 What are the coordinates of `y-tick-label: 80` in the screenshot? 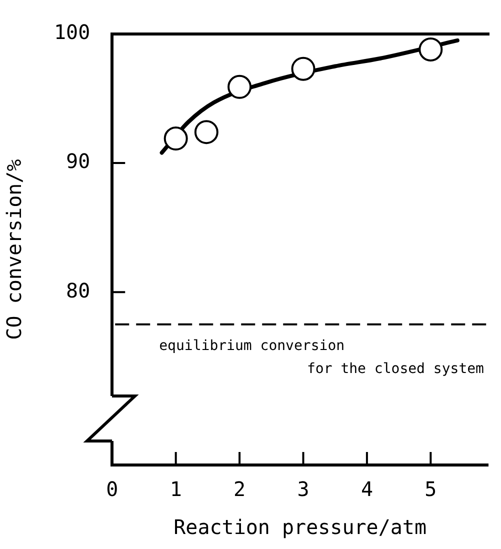 It's located at (78, 290).